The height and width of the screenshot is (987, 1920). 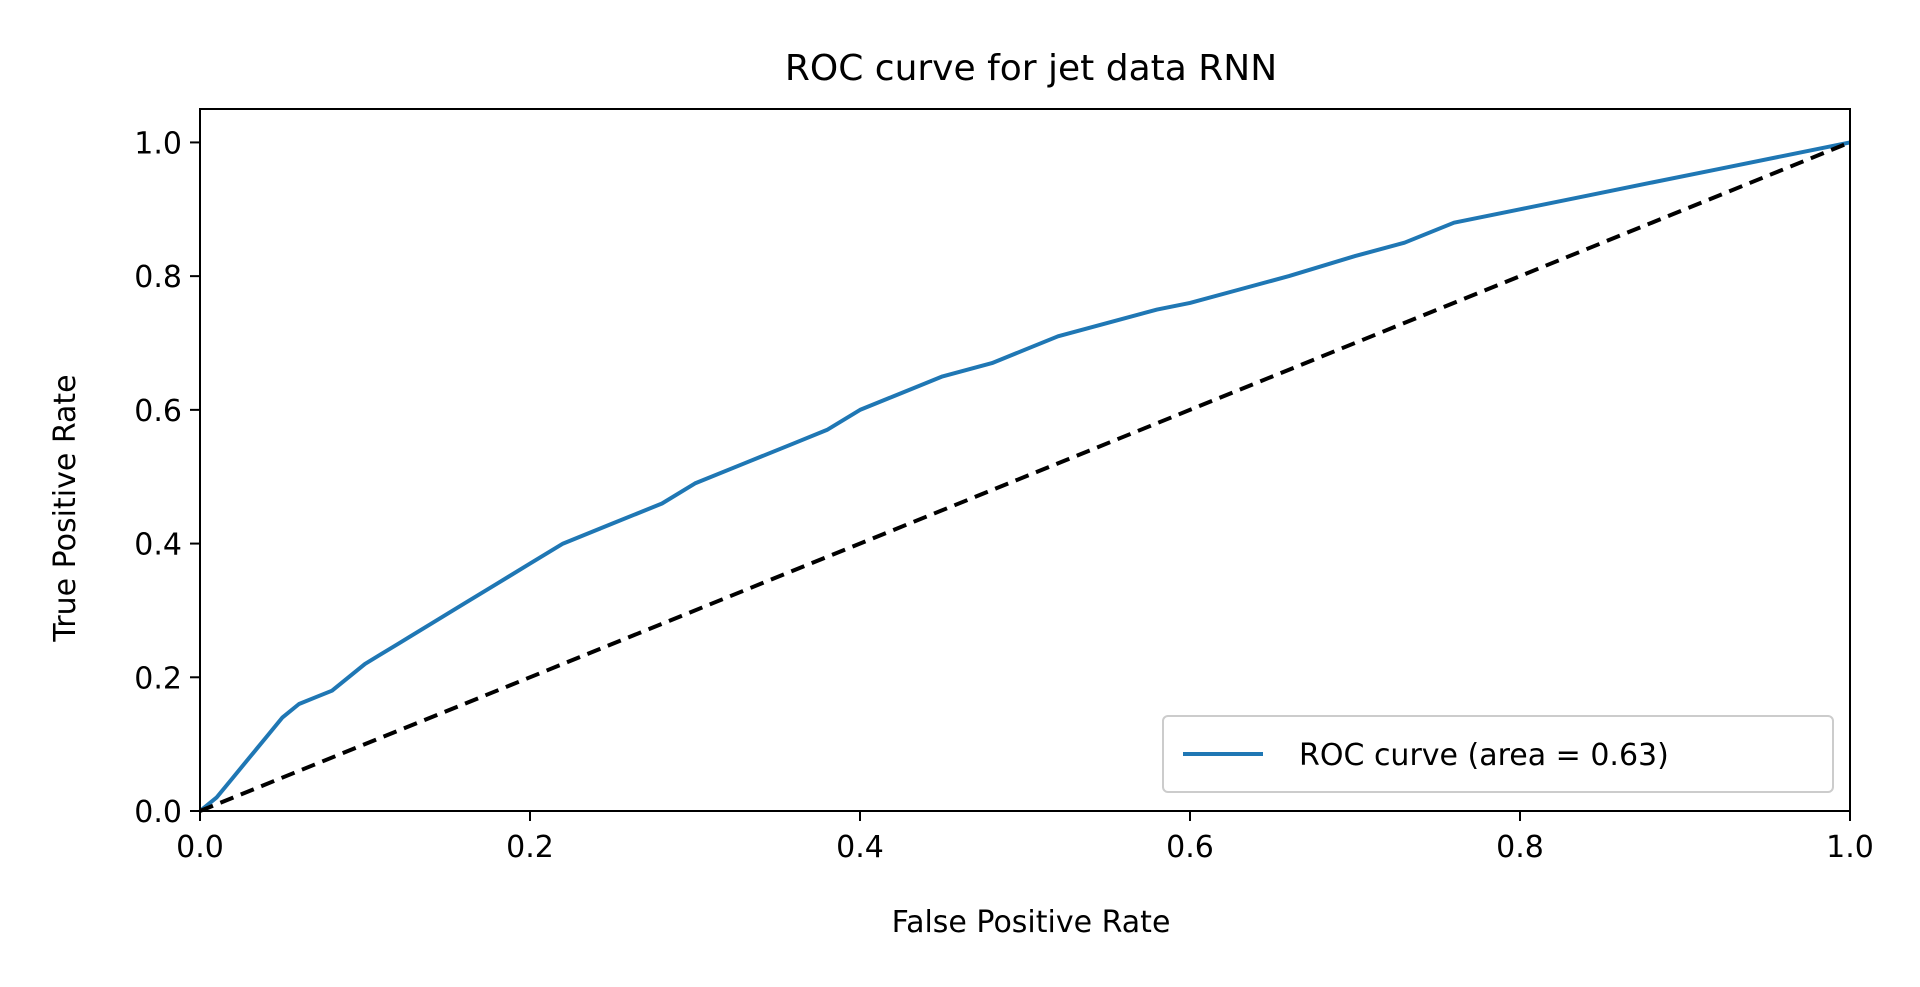 I want to click on x-tick-label: 0.4, so click(x=860, y=847).